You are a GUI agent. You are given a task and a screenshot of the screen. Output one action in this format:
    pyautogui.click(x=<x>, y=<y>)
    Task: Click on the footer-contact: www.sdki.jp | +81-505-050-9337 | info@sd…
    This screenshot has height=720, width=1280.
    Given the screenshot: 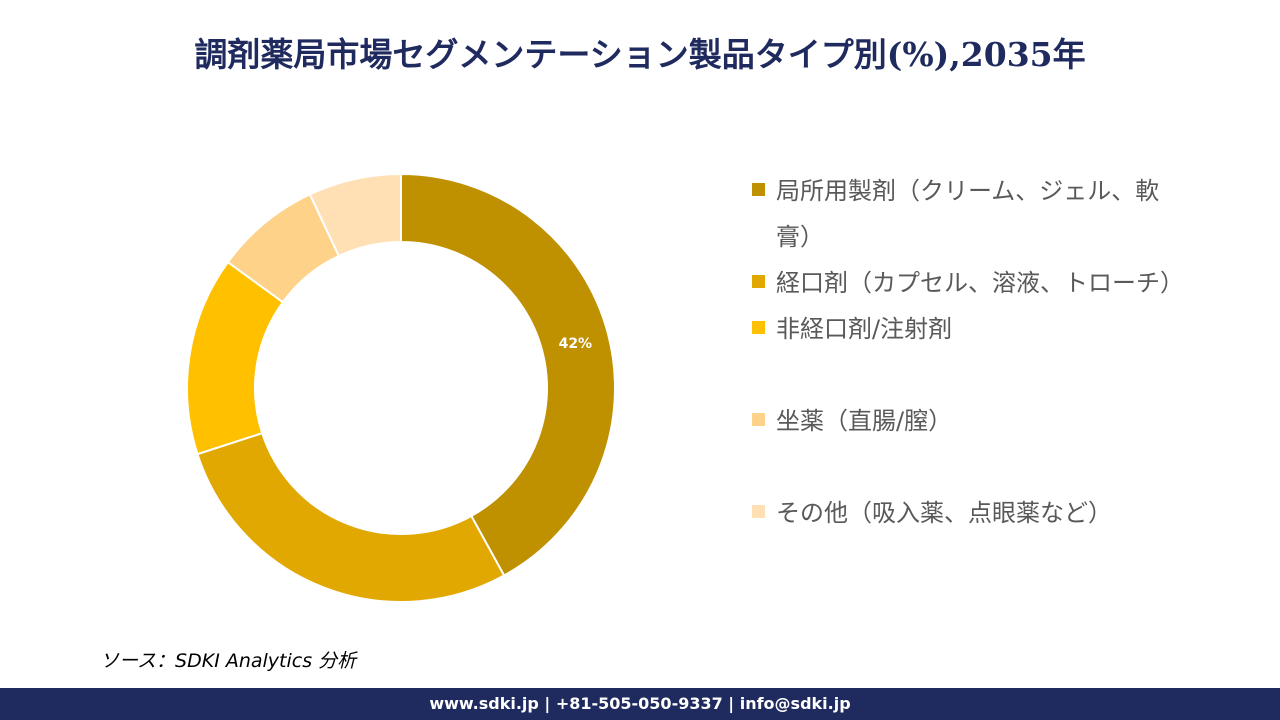 What is the action you would take?
    pyautogui.click(x=640, y=704)
    